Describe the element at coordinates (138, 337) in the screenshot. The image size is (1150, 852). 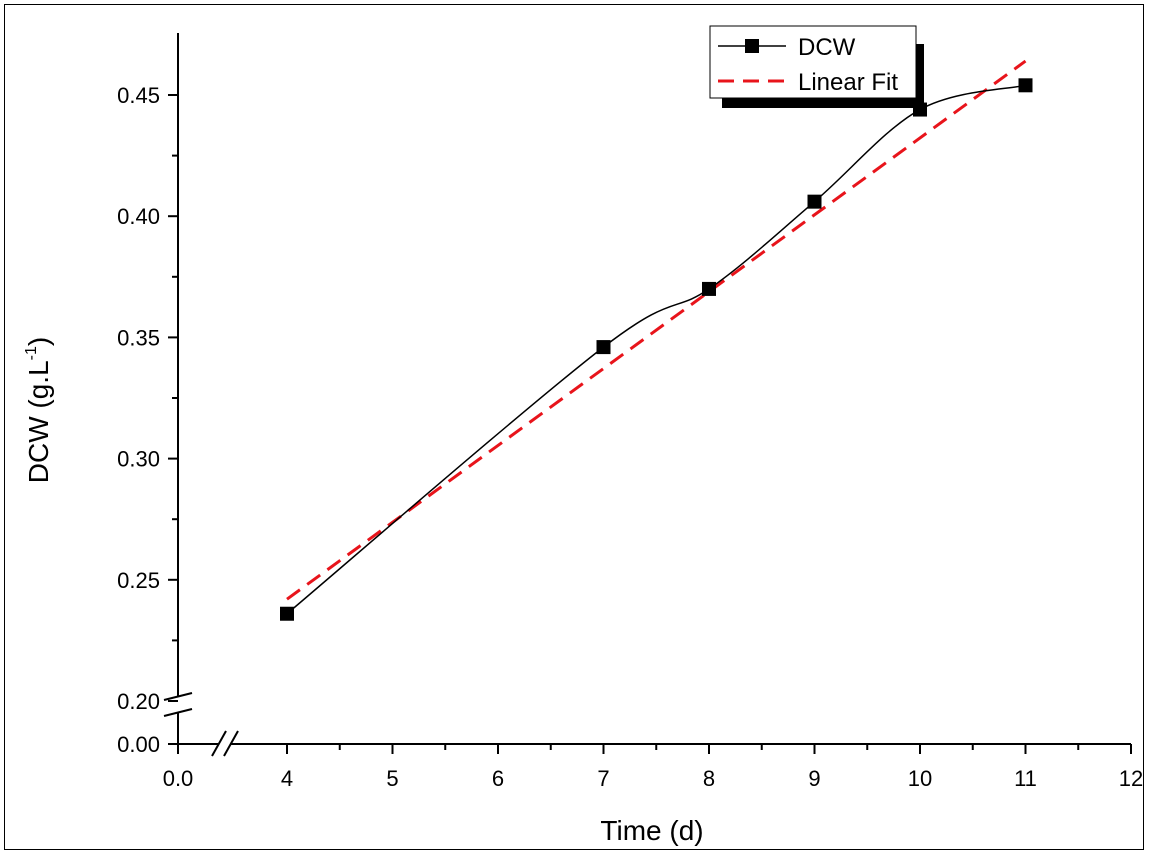
I see `y-tick-label: 0.35` at that location.